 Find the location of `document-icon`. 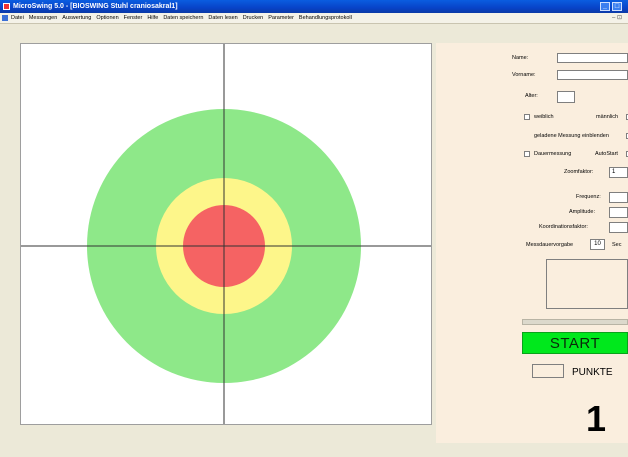

document-icon is located at coordinates (5, 18).